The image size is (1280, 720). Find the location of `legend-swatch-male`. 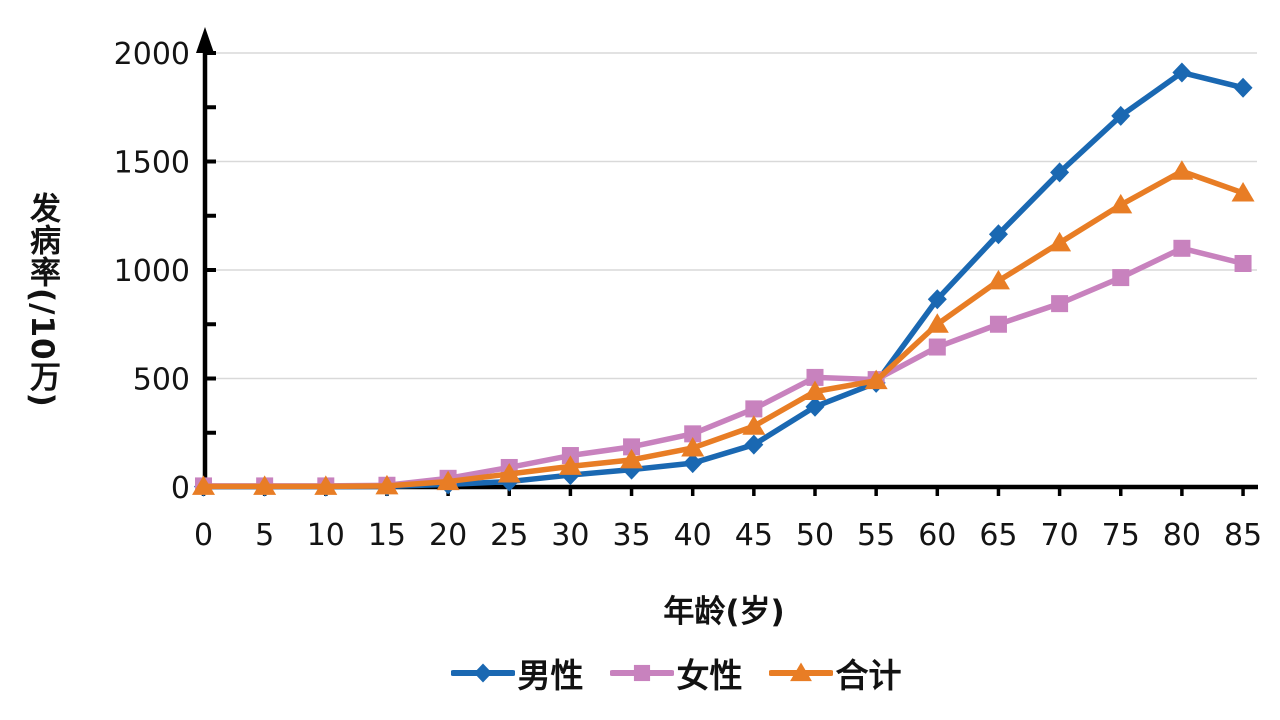

legend-swatch-male is located at coordinates (482, 673).